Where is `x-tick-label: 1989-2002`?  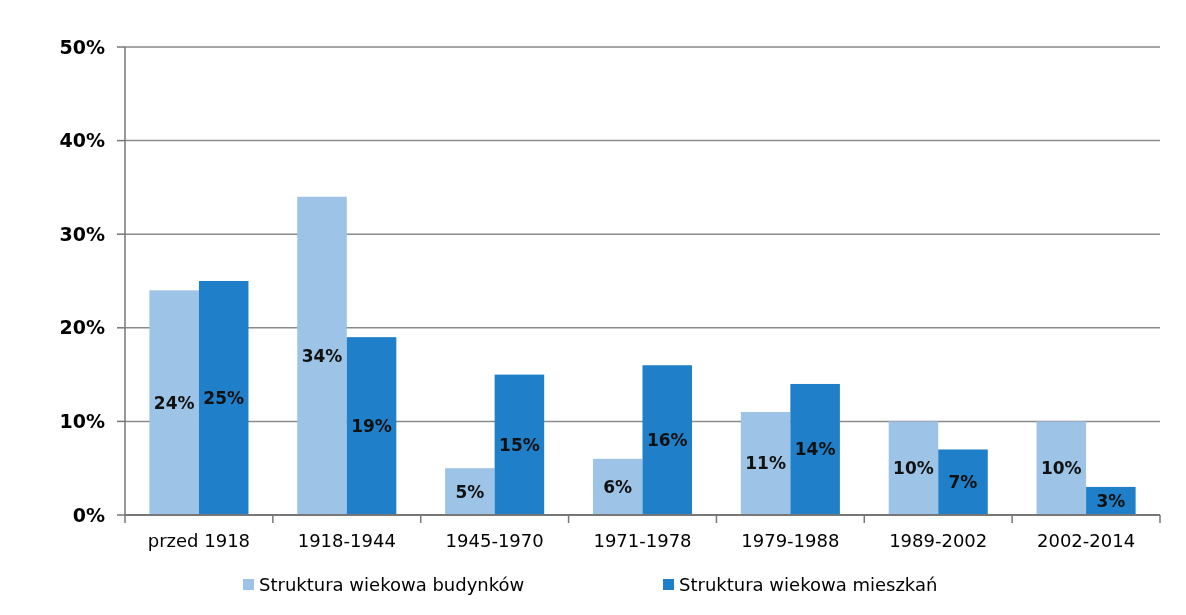
x-tick-label: 1989-2002 is located at coordinates (938, 540).